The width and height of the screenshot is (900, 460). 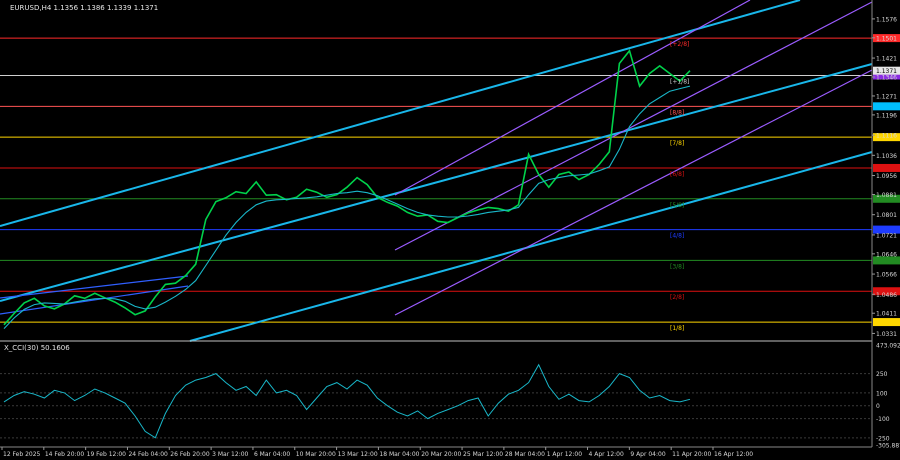 I want to click on cci-tick-label: 100, so click(x=882, y=393).